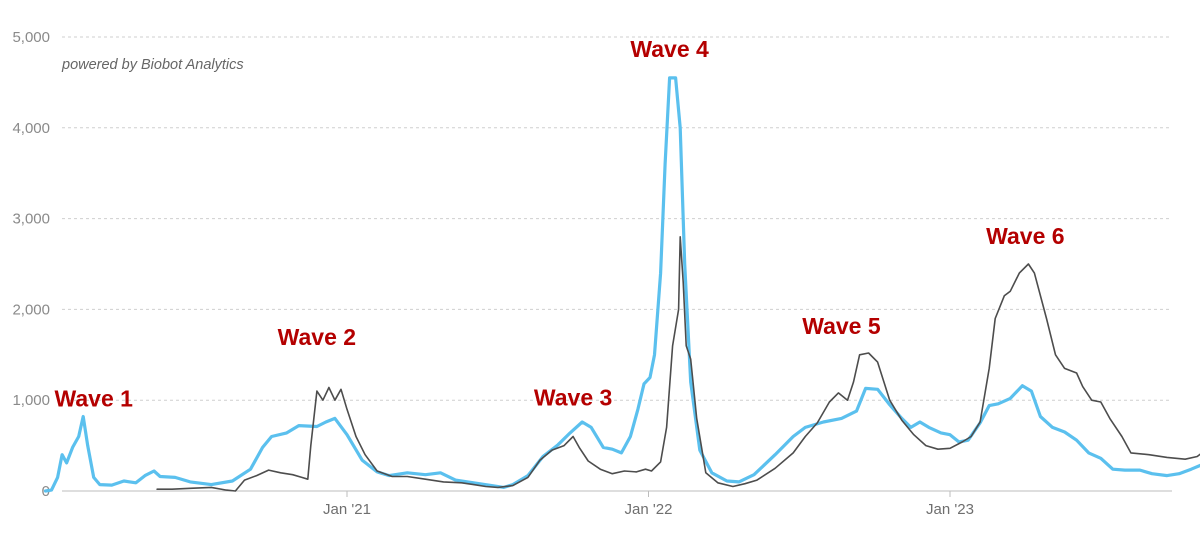 Image resolution: width=1200 pixels, height=555 pixels. I want to click on y-tick-label: 1,000, so click(31, 400).